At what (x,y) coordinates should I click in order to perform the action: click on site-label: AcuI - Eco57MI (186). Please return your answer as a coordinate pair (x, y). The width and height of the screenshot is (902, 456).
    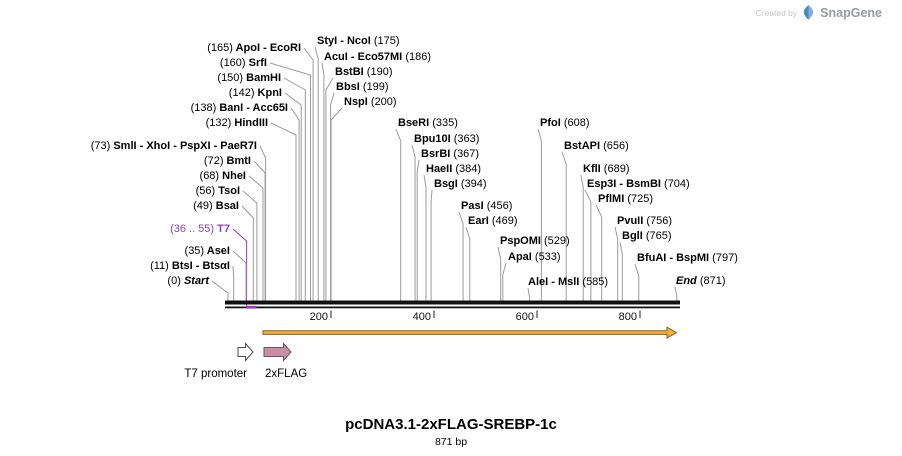
    Looking at the image, I should click on (377, 57).